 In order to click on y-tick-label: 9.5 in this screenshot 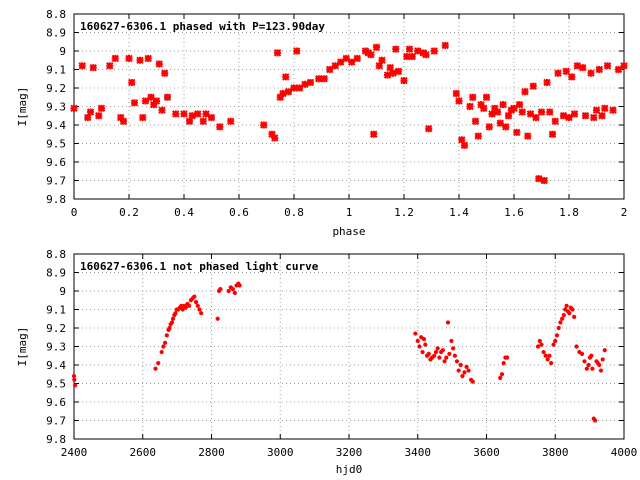, I will do `click(56, 144)`.